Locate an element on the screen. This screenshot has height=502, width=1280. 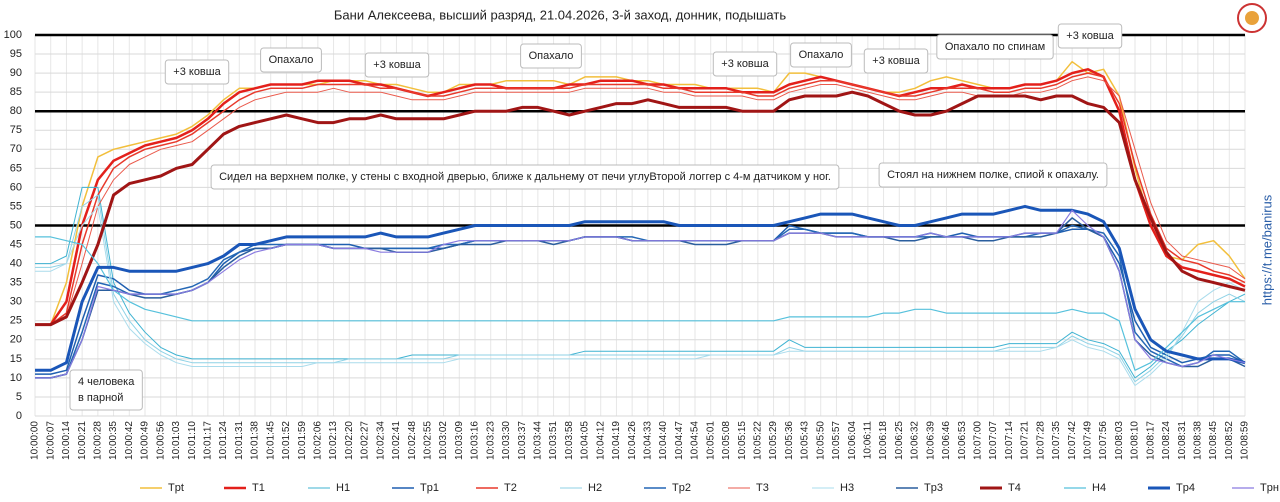
y-tick-label: 70 is located at coordinates (16, 149).